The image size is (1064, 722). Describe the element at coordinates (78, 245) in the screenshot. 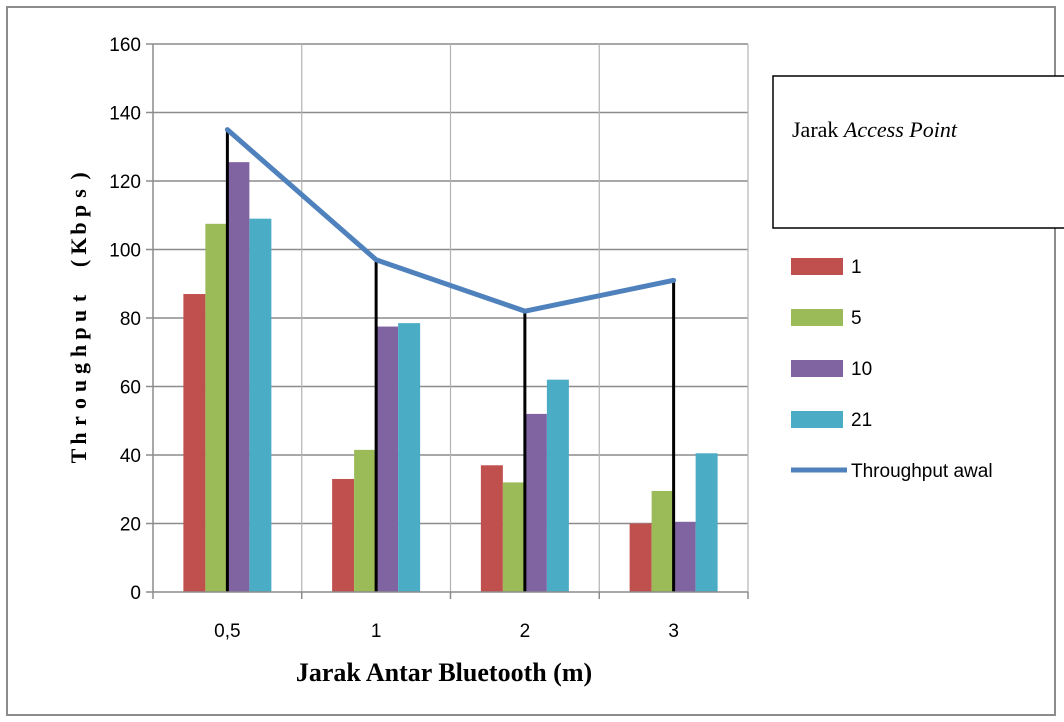

I see `y-axis-title-char: K` at that location.